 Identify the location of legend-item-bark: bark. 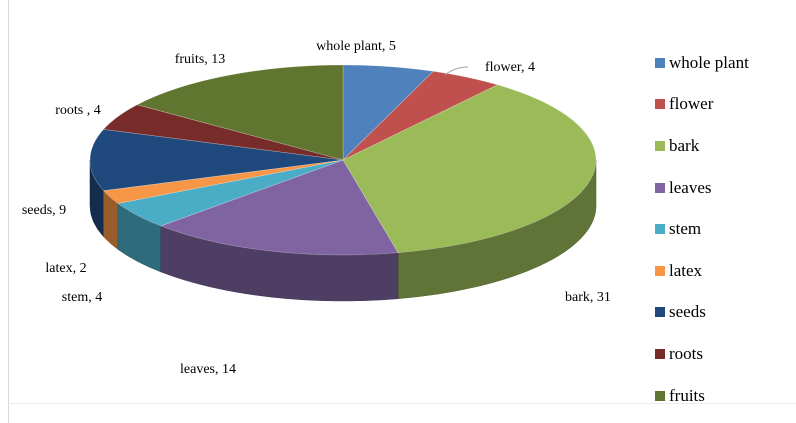
(722, 146).